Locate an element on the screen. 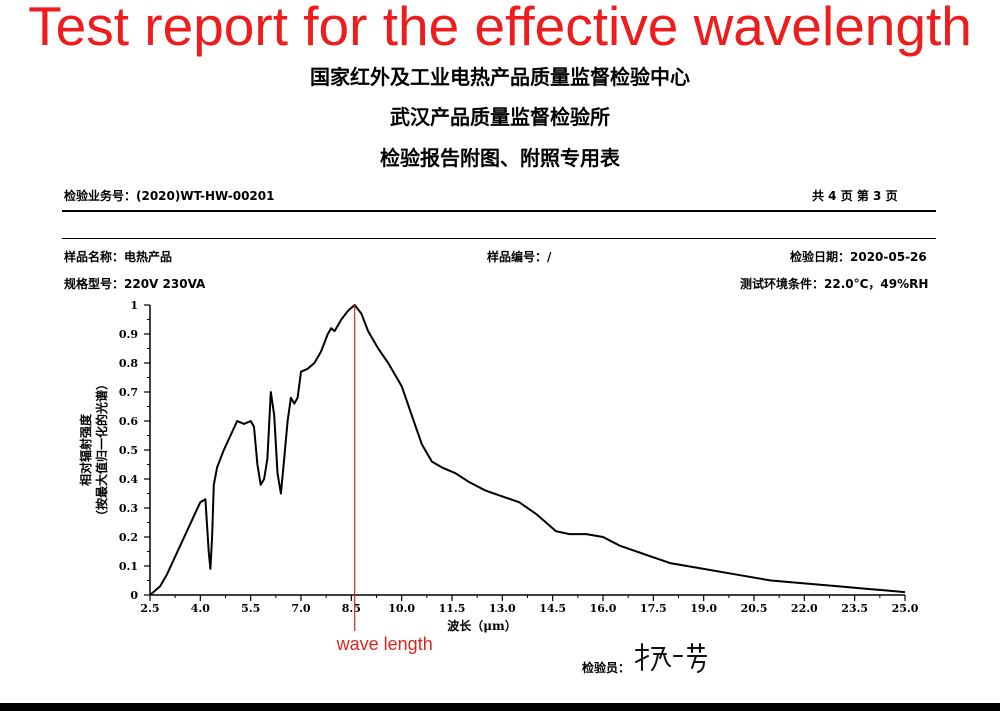 The width and height of the screenshot is (1000, 711). x-axis-label: 波长（μm） is located at coordinates (481, 625).